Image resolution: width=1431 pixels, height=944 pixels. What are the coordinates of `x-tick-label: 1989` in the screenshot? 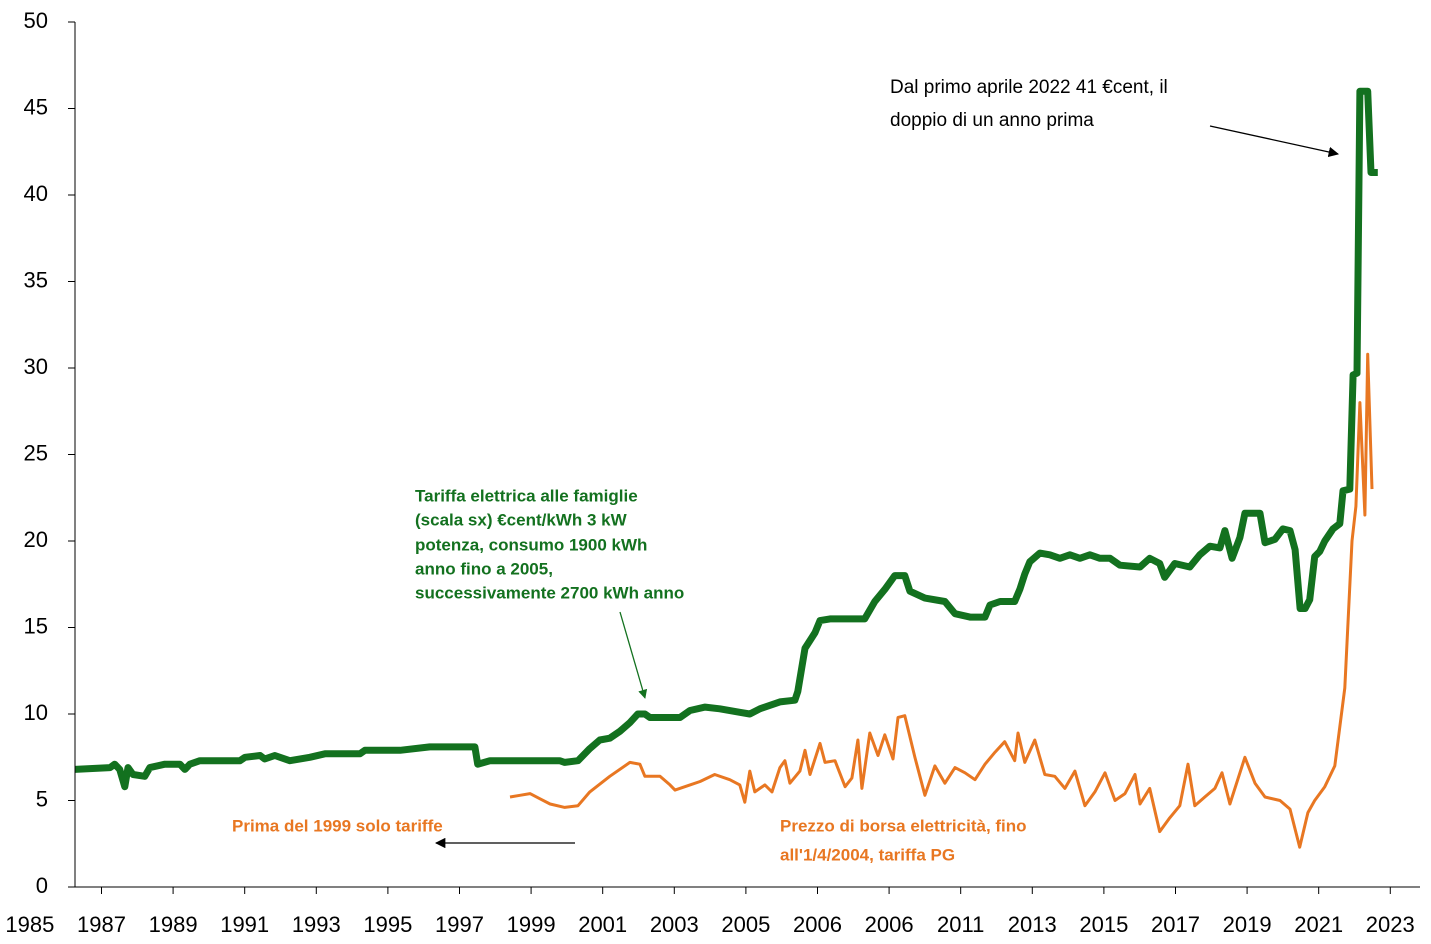 It's located at (173, 924).